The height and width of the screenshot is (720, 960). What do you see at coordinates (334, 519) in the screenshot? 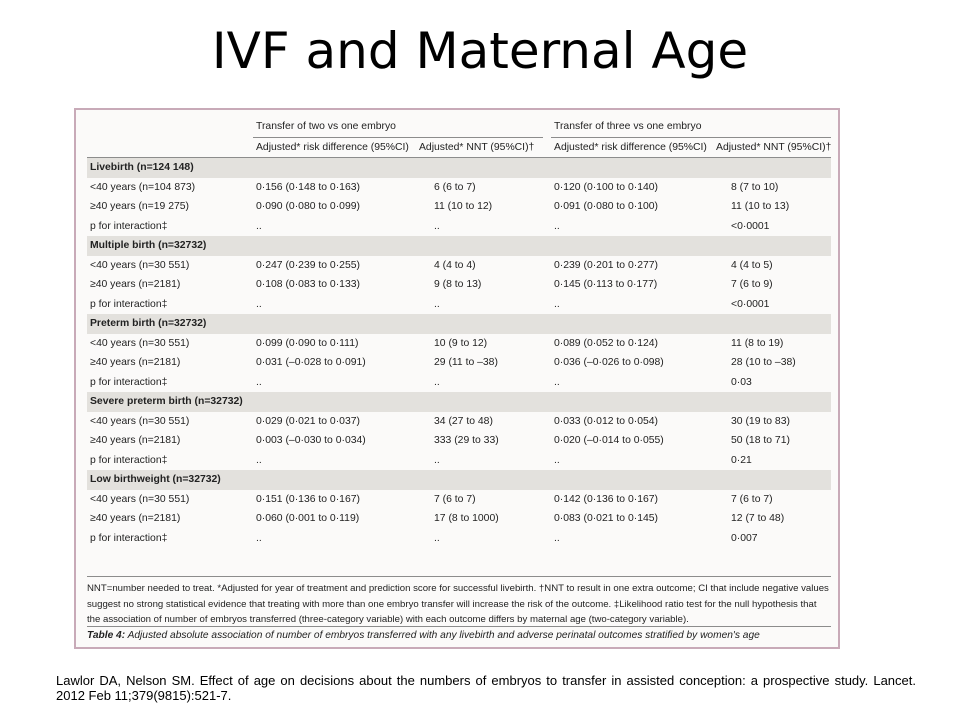
I see `cell-risk-diff-2v1: 0·060 (0·001 to 0·119)` at bounding box center [334, 519].